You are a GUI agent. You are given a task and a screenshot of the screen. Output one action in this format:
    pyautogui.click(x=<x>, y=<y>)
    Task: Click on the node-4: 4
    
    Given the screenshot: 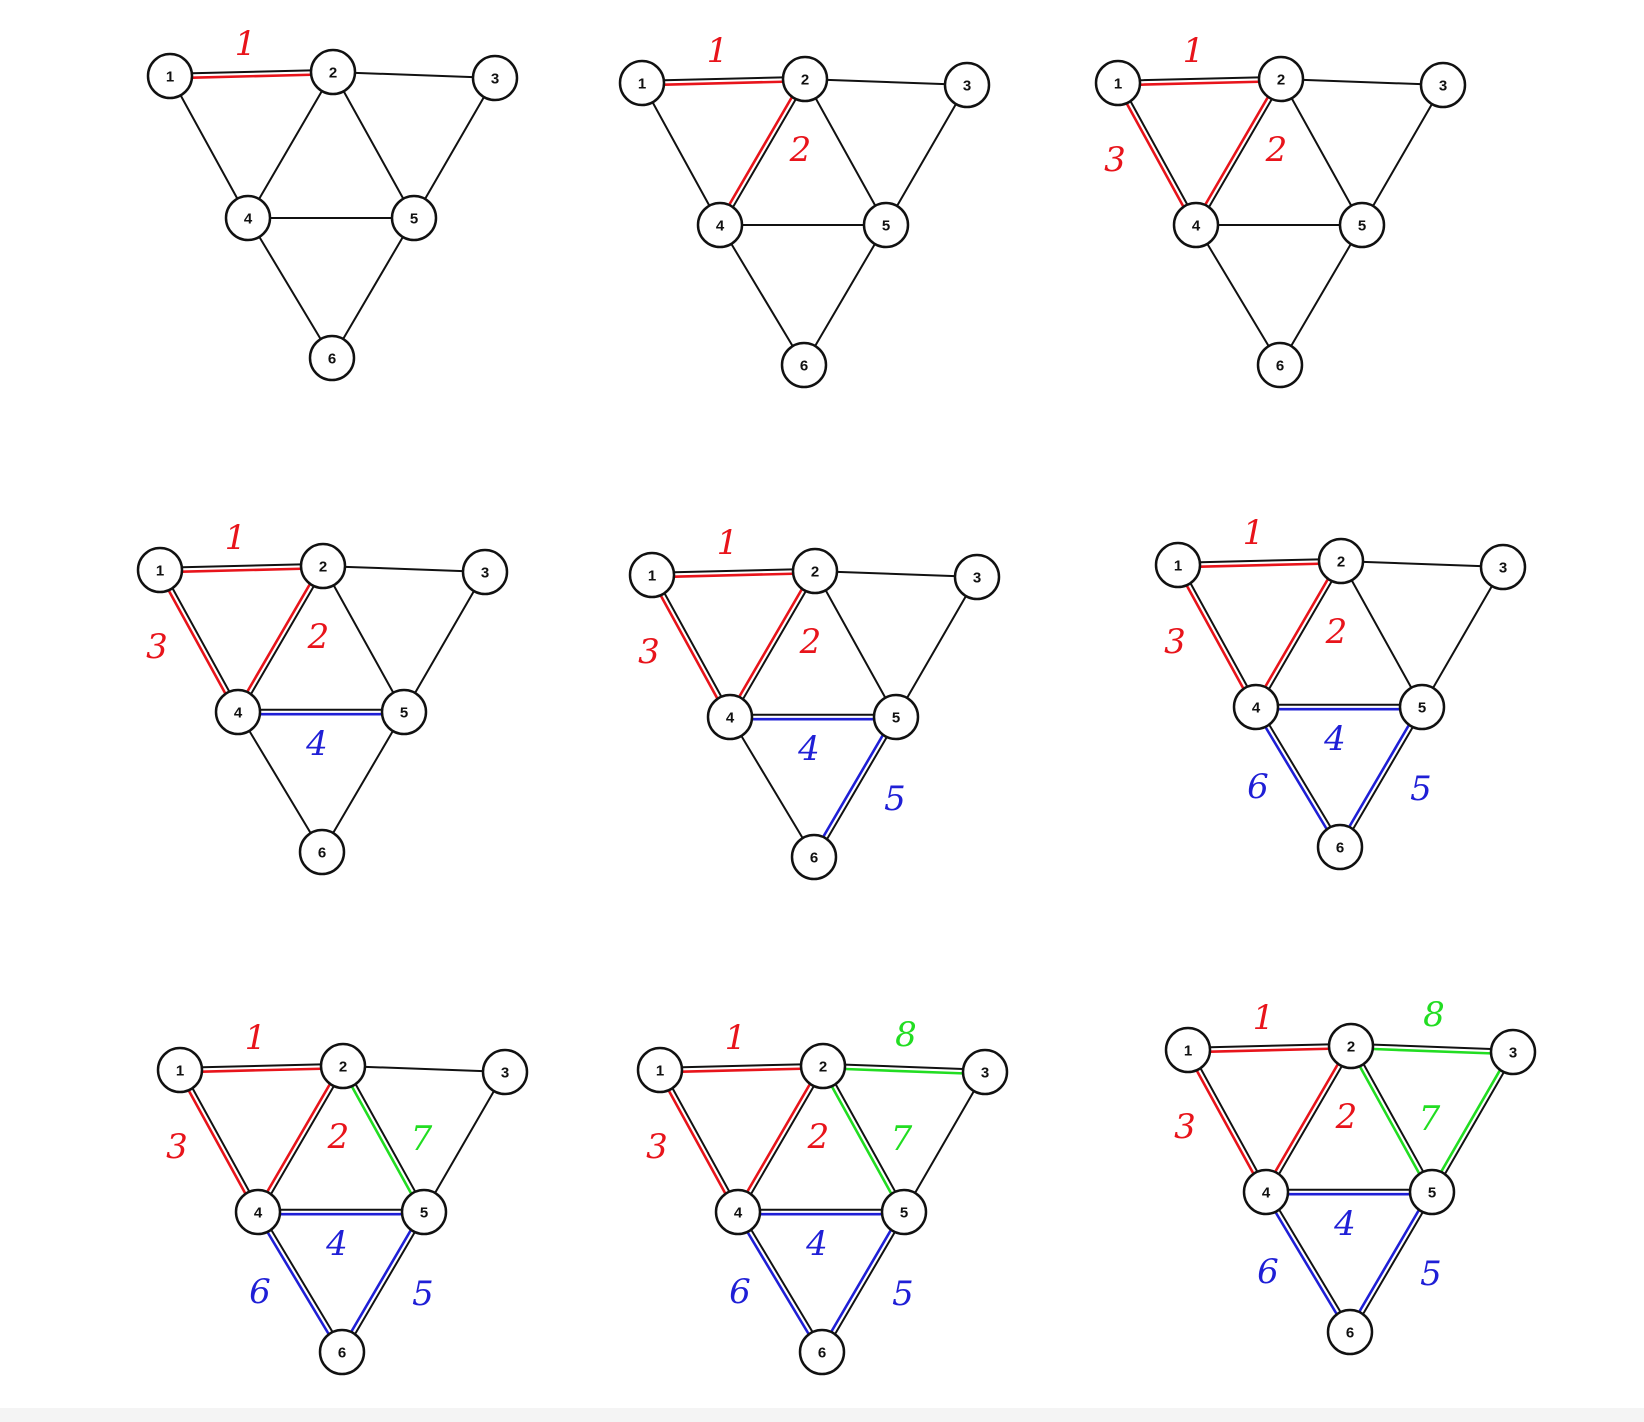 What is the action you would take?
    pyautogui.click(x=238, y=712)
    